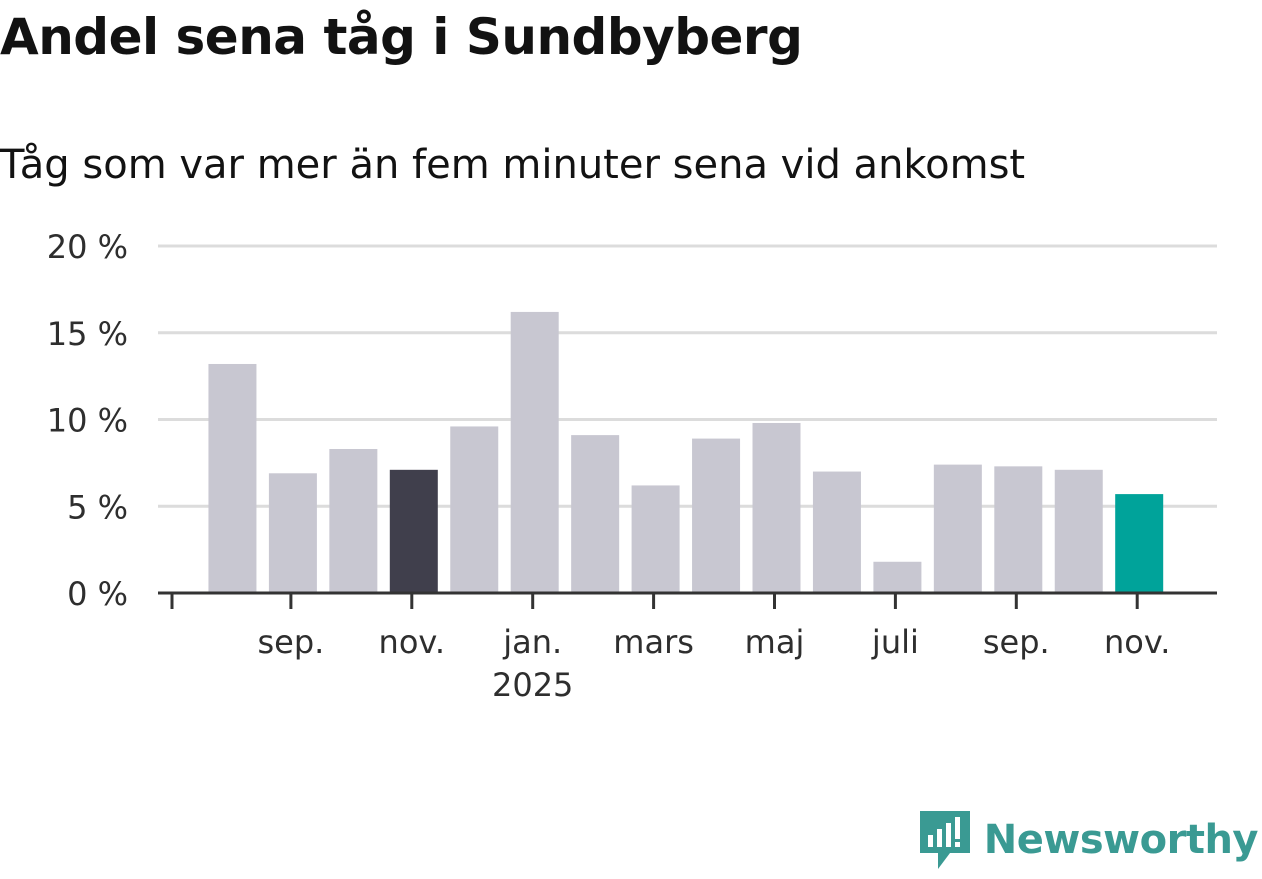  What do you see at coordinates (687, 600) in the screenshot?
I see `x-axis` at bounding box center [687, 600].